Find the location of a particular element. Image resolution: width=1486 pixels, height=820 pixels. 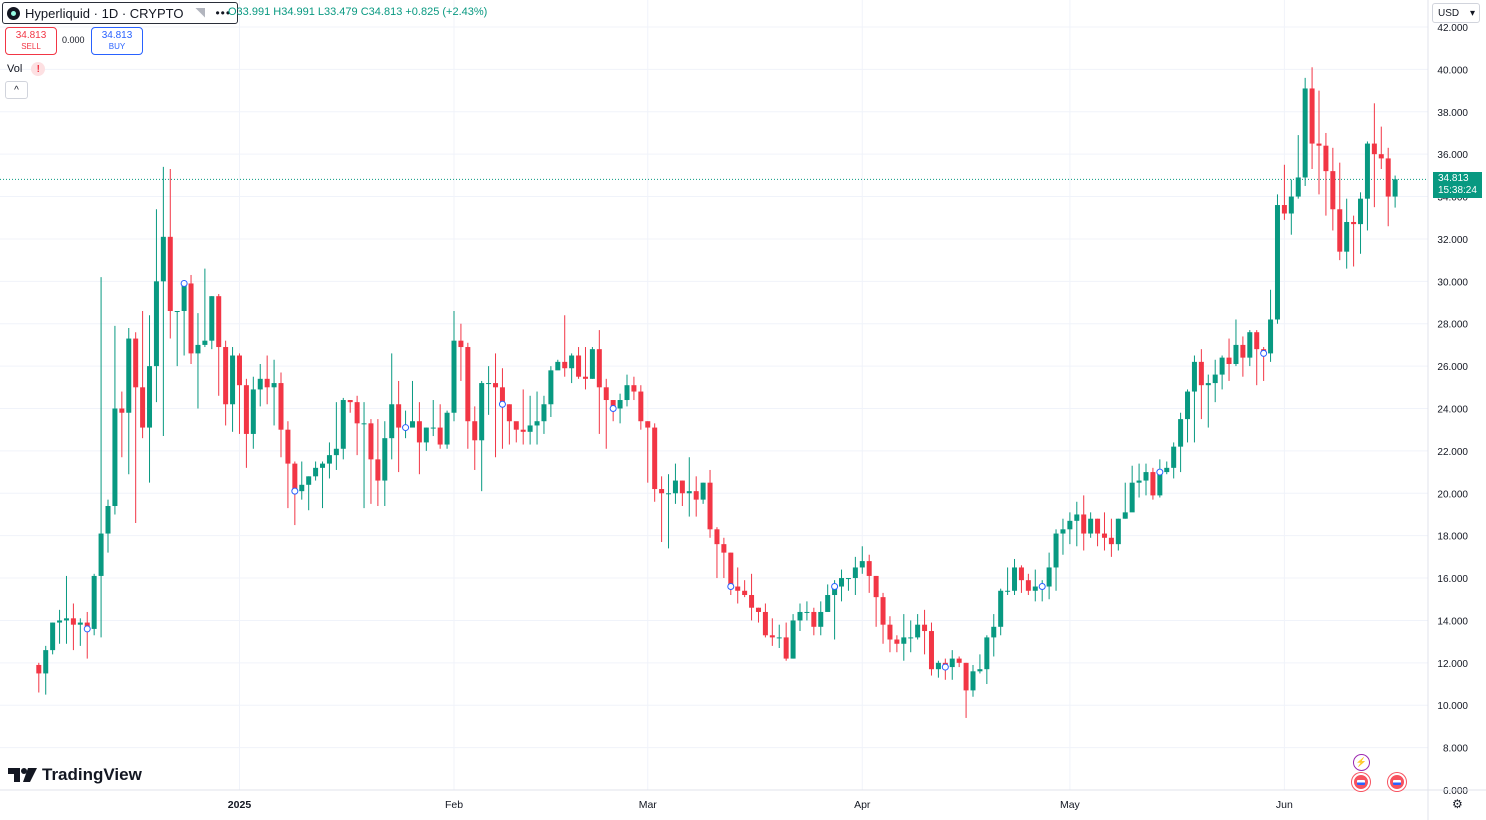

spread-value: 0.000 is located at coordinates (73, 40).